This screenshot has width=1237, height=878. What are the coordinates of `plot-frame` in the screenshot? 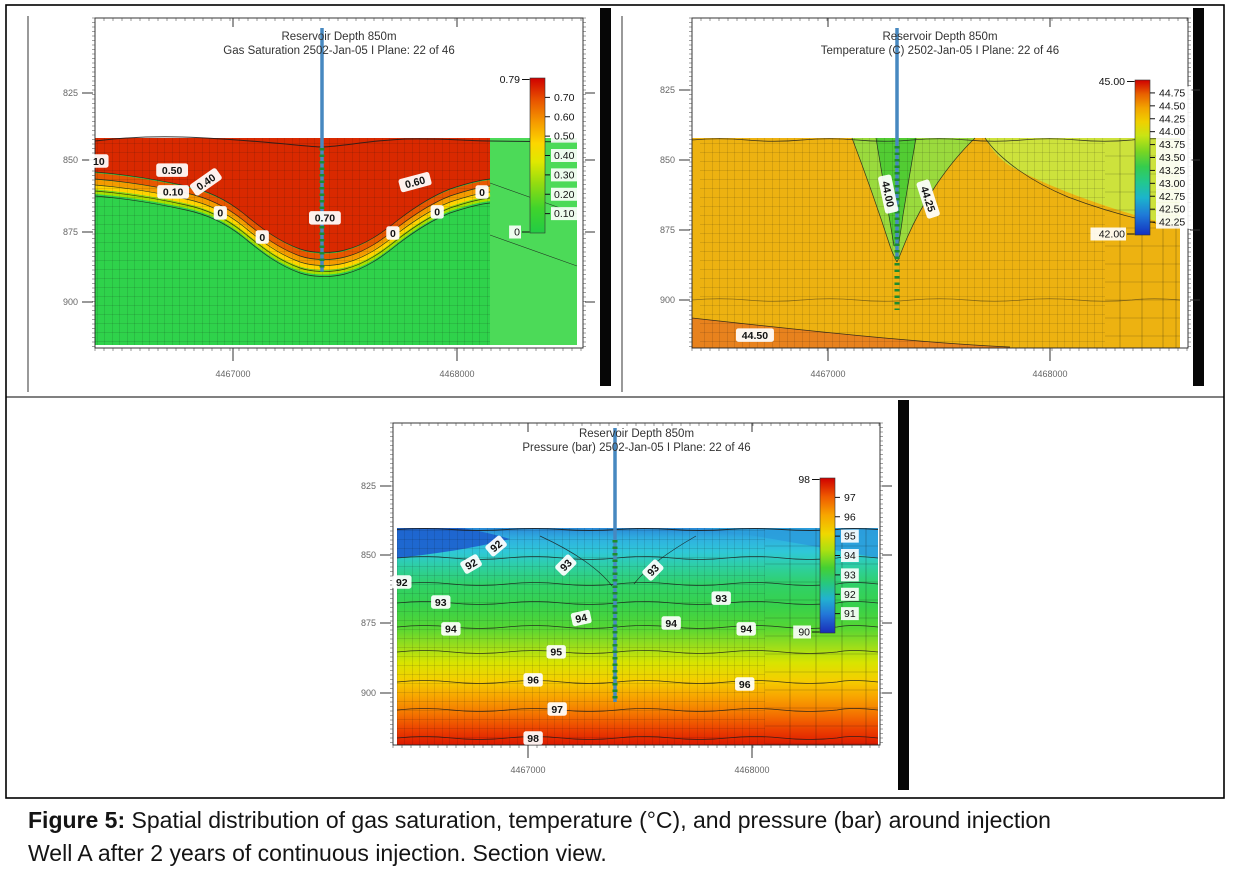 It's located at (339, 183).